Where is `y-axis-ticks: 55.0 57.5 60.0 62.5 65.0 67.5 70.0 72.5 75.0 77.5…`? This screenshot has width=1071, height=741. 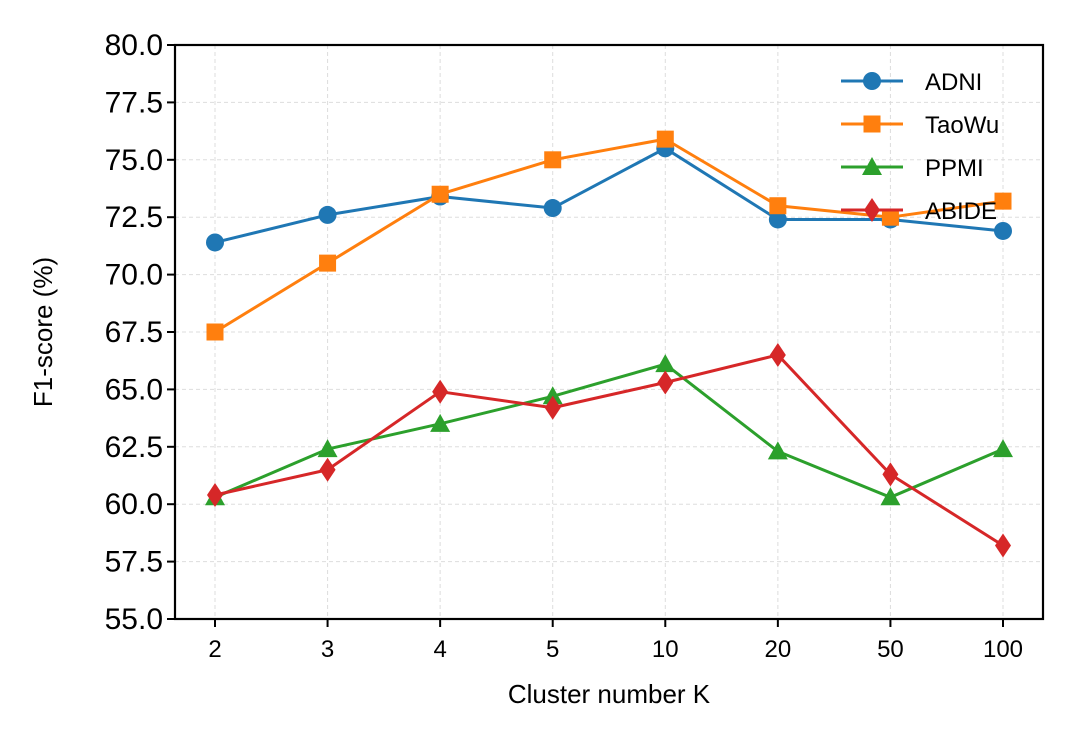 y-axis-ticks: 55.0 57.5 60.0 62.5 65.0 67.5 70.0 72.5 75.0 77.5… is located at coordinates (140, 332).